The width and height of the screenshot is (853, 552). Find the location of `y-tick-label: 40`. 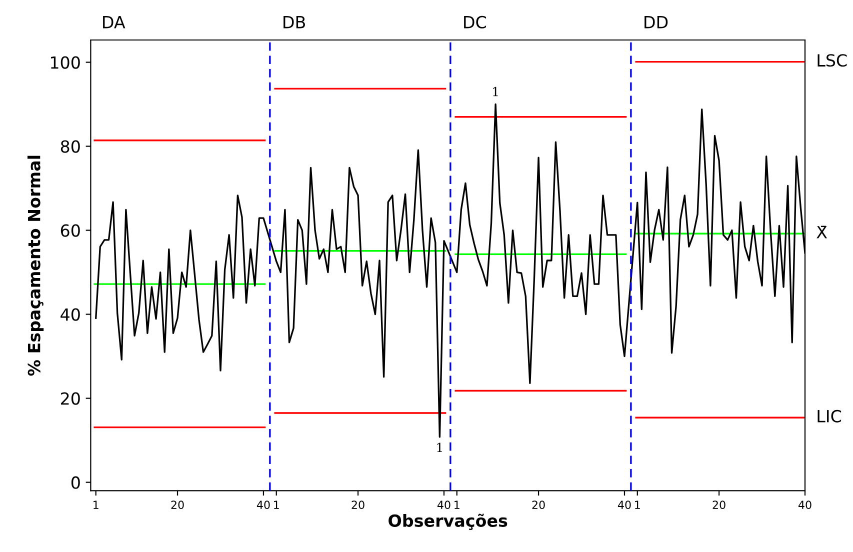

y-tick-label: 40 is located at coordinates (70, 314).